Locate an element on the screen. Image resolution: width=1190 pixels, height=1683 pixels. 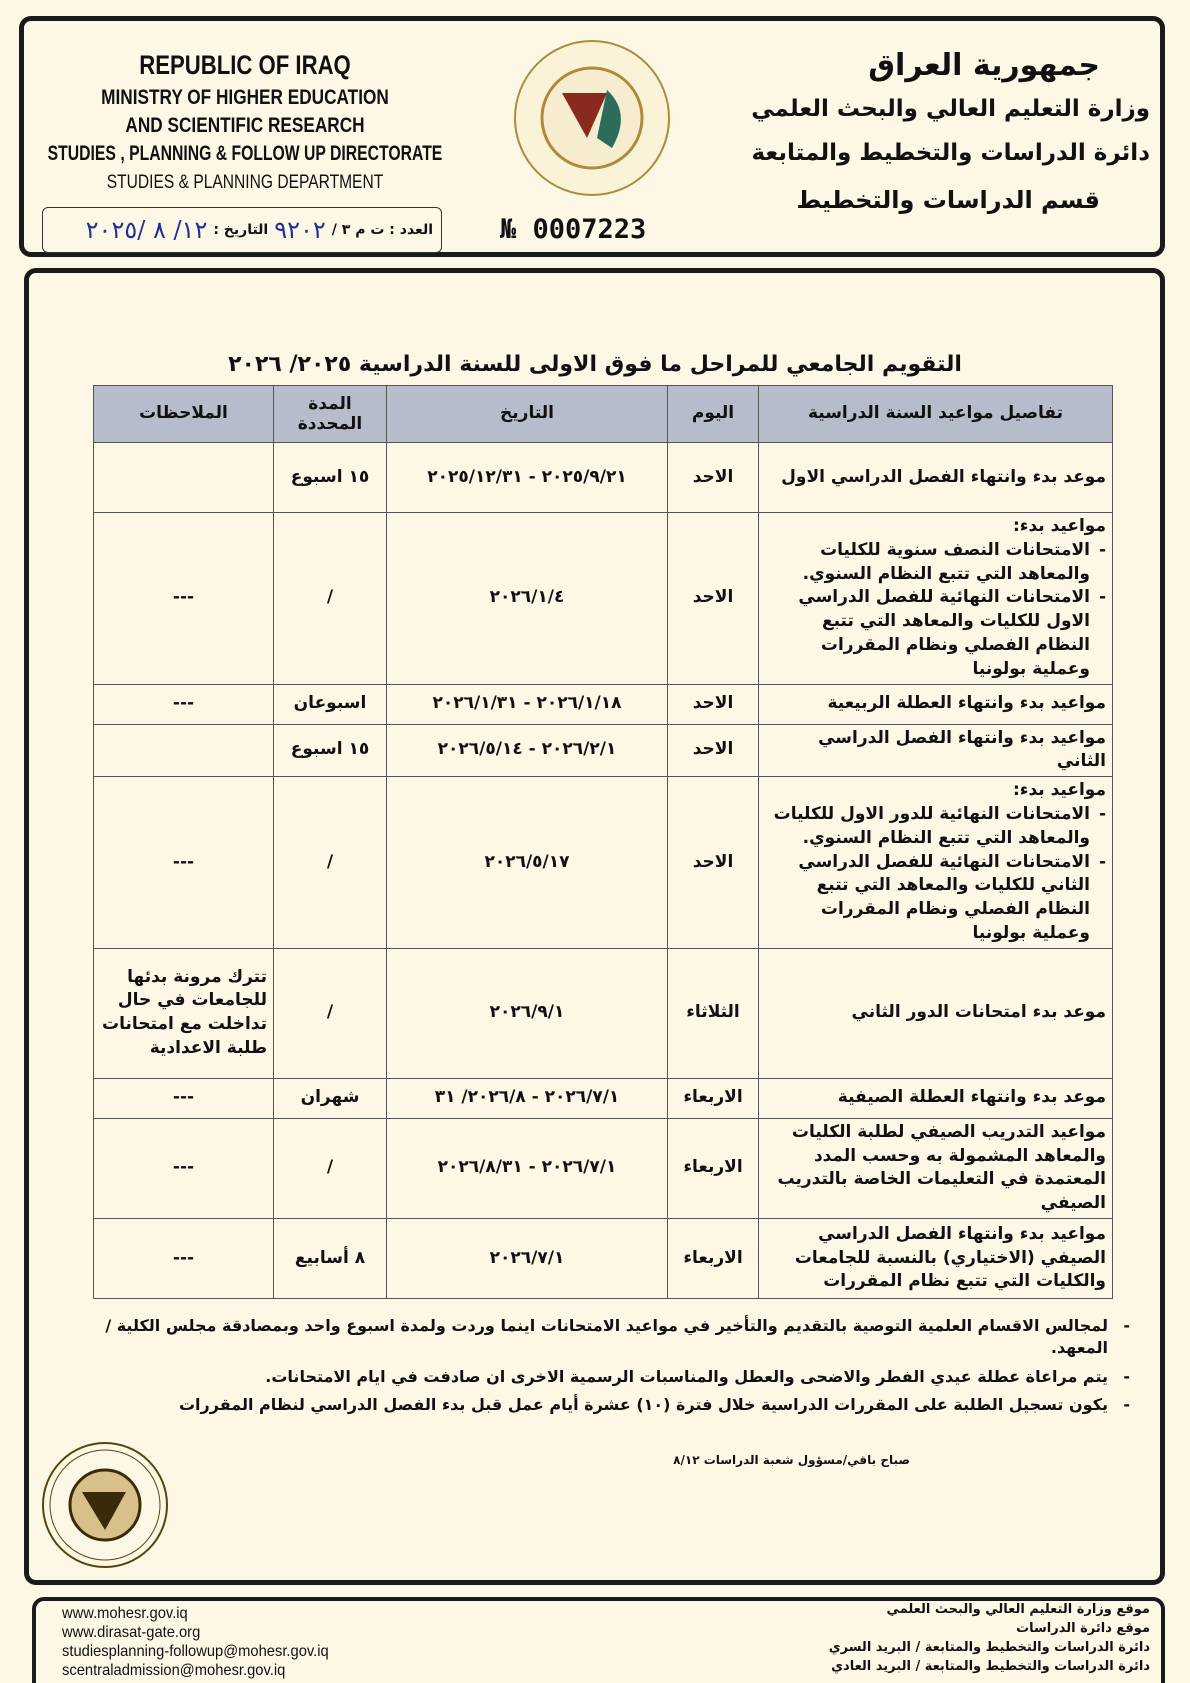
column-header: اليوم is located at coordinates (713, 414).